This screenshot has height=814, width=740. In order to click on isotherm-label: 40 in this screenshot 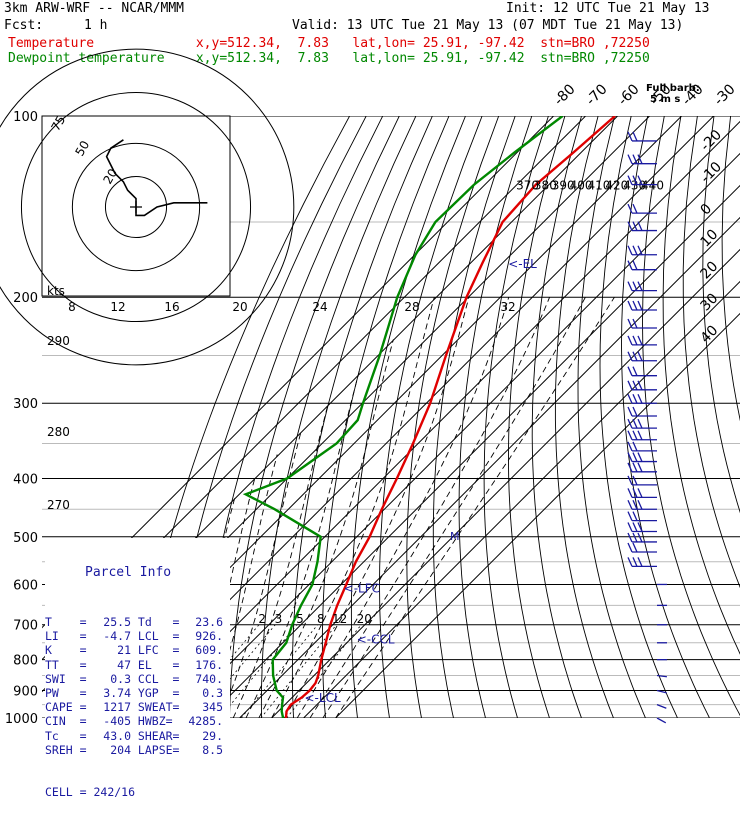, I will do `click(710, 335)`.